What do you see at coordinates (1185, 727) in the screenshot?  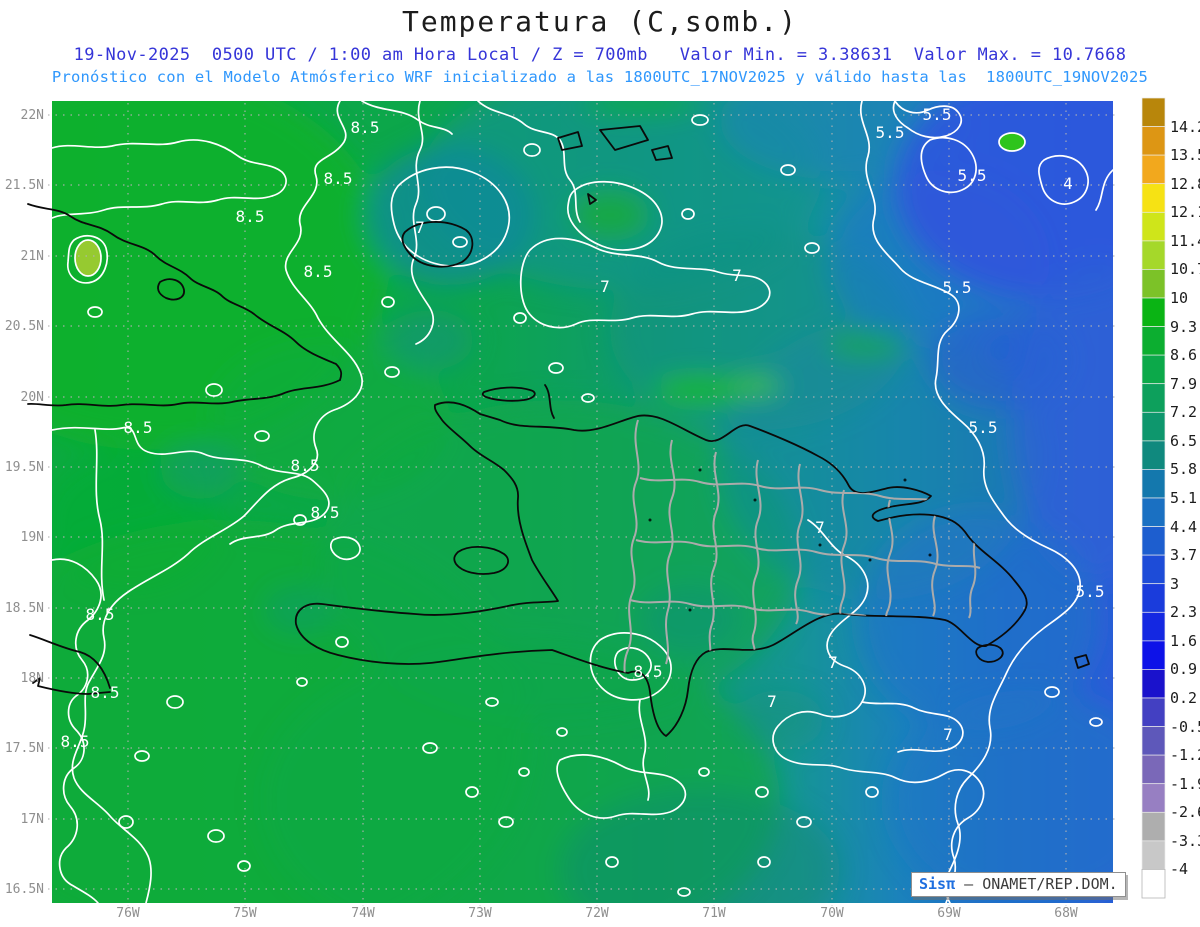 I see `colorbar-tick-label: -0.5` at bounding box center [1185, 727].